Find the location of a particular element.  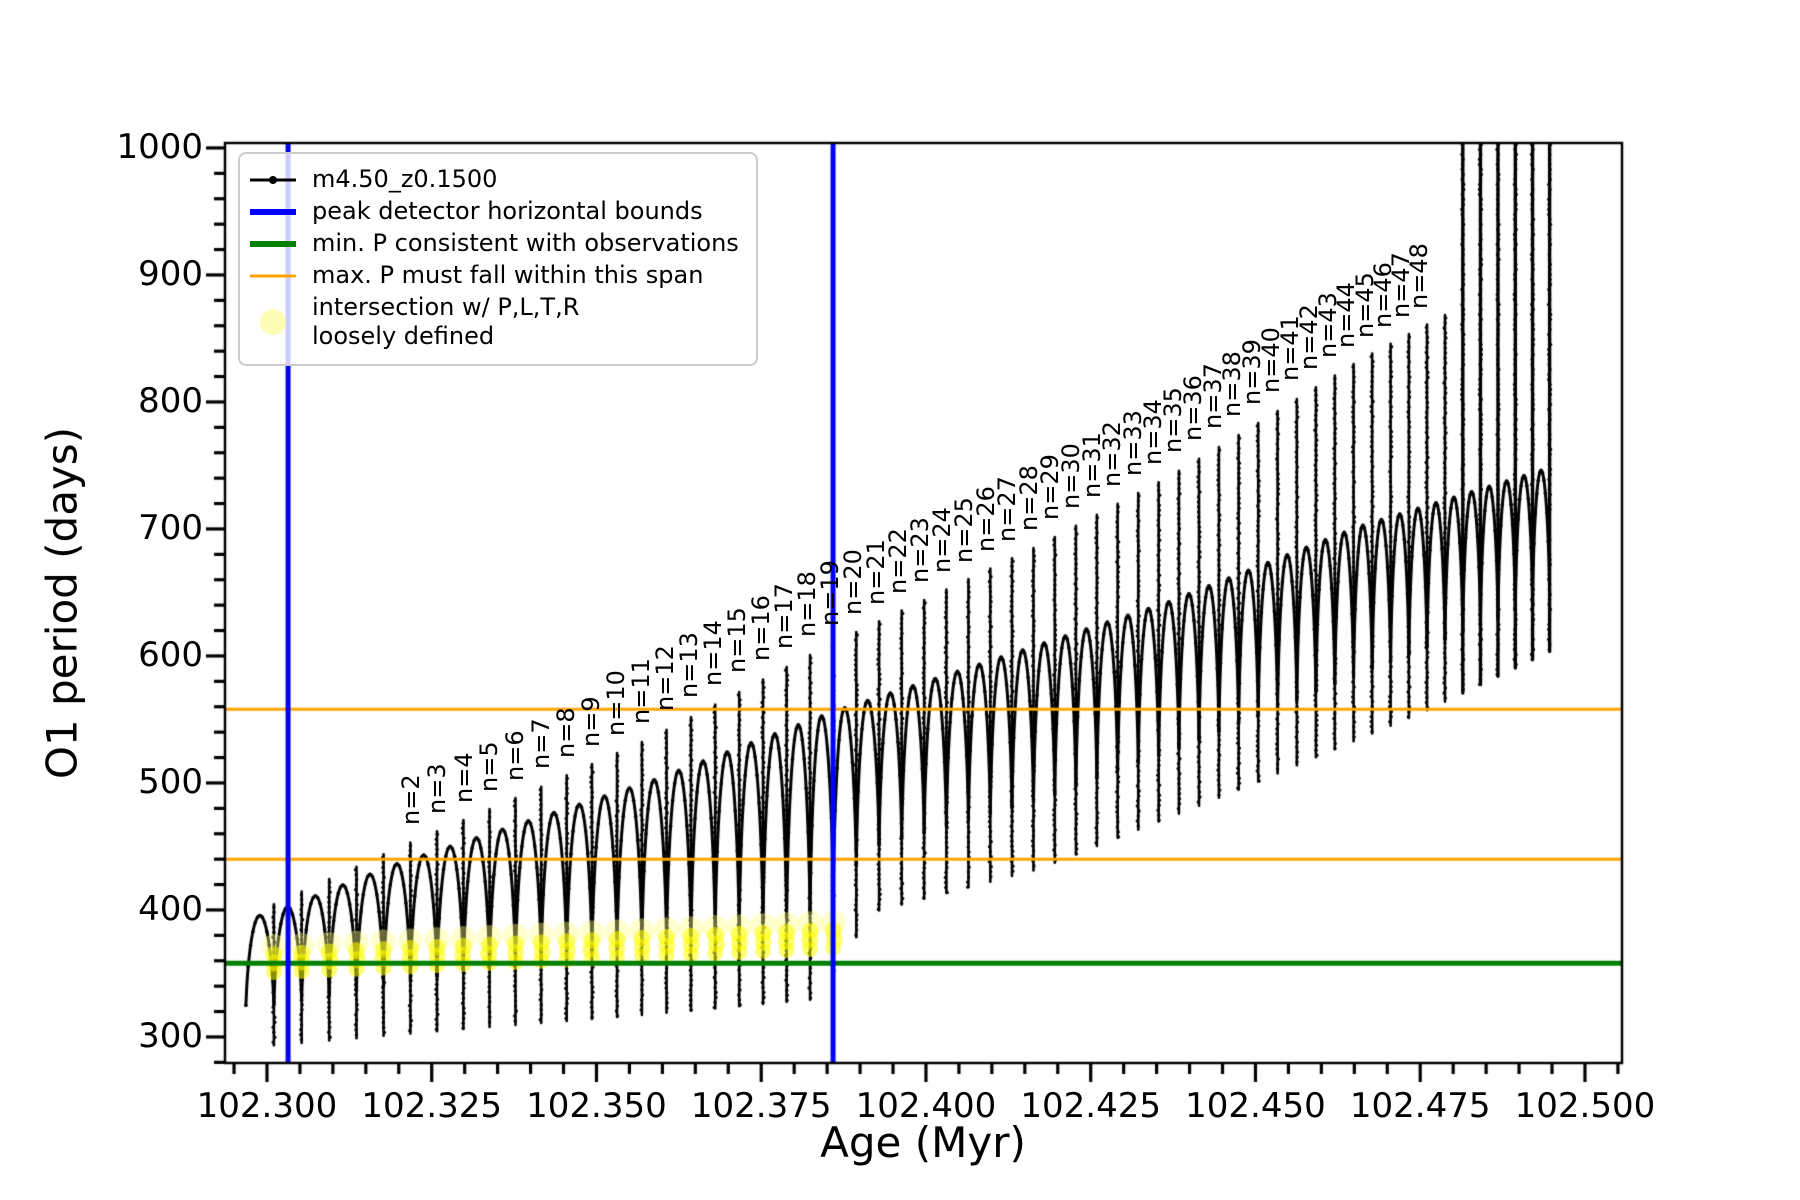

y-axis-label: O1 period (days) is located at coordinates (62, 603).